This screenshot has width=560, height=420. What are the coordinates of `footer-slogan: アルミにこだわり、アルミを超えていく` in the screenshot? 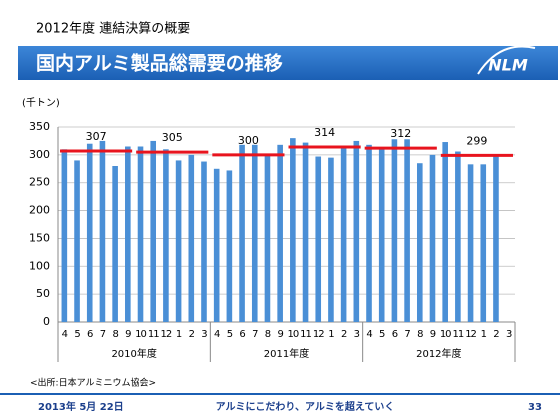 It's located at (305, 406).